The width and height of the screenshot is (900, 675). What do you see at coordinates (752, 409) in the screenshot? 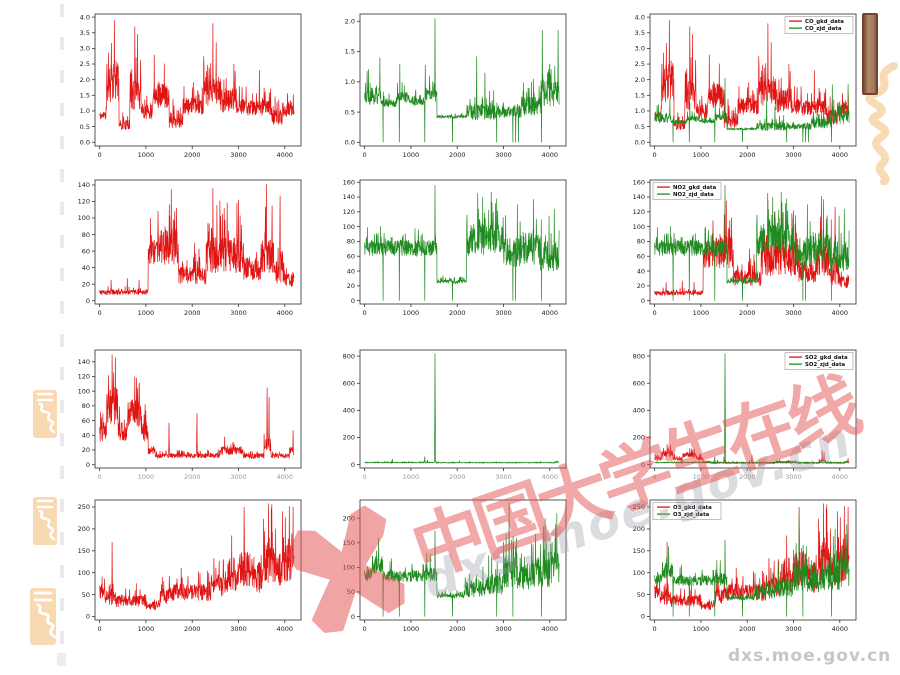
I see `series-SO2_zjd_data` at bounding box center [752, 409].